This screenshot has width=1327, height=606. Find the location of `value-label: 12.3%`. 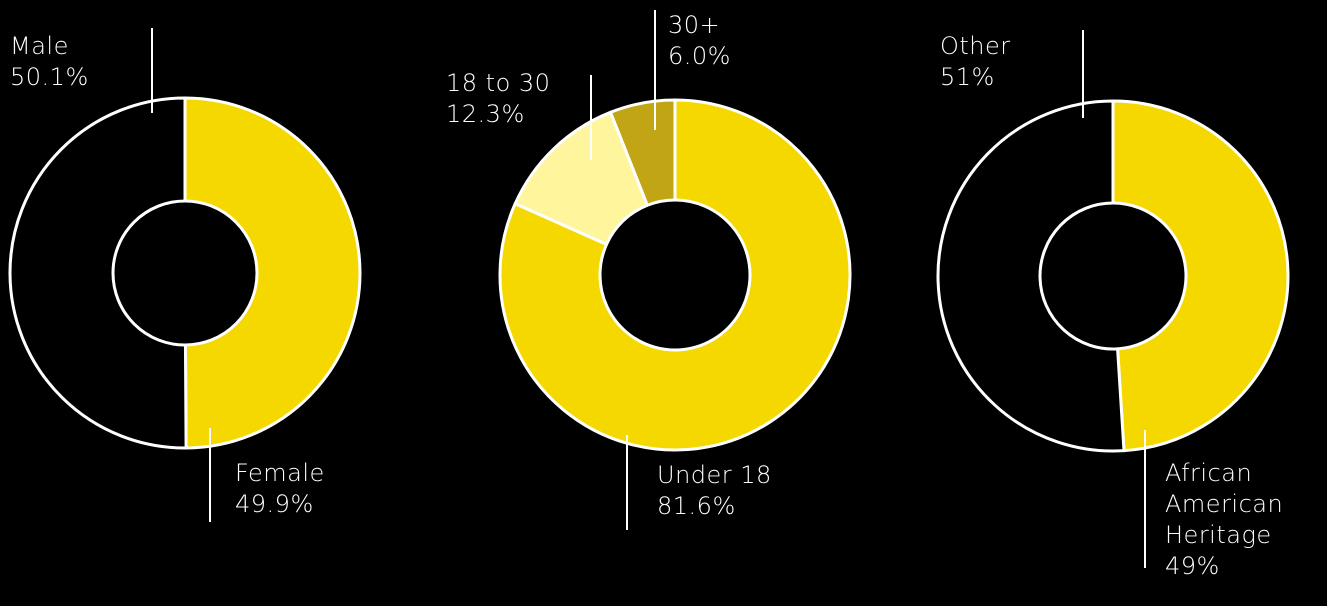

value-label: 12.3% is located at coordinates (485, 114).